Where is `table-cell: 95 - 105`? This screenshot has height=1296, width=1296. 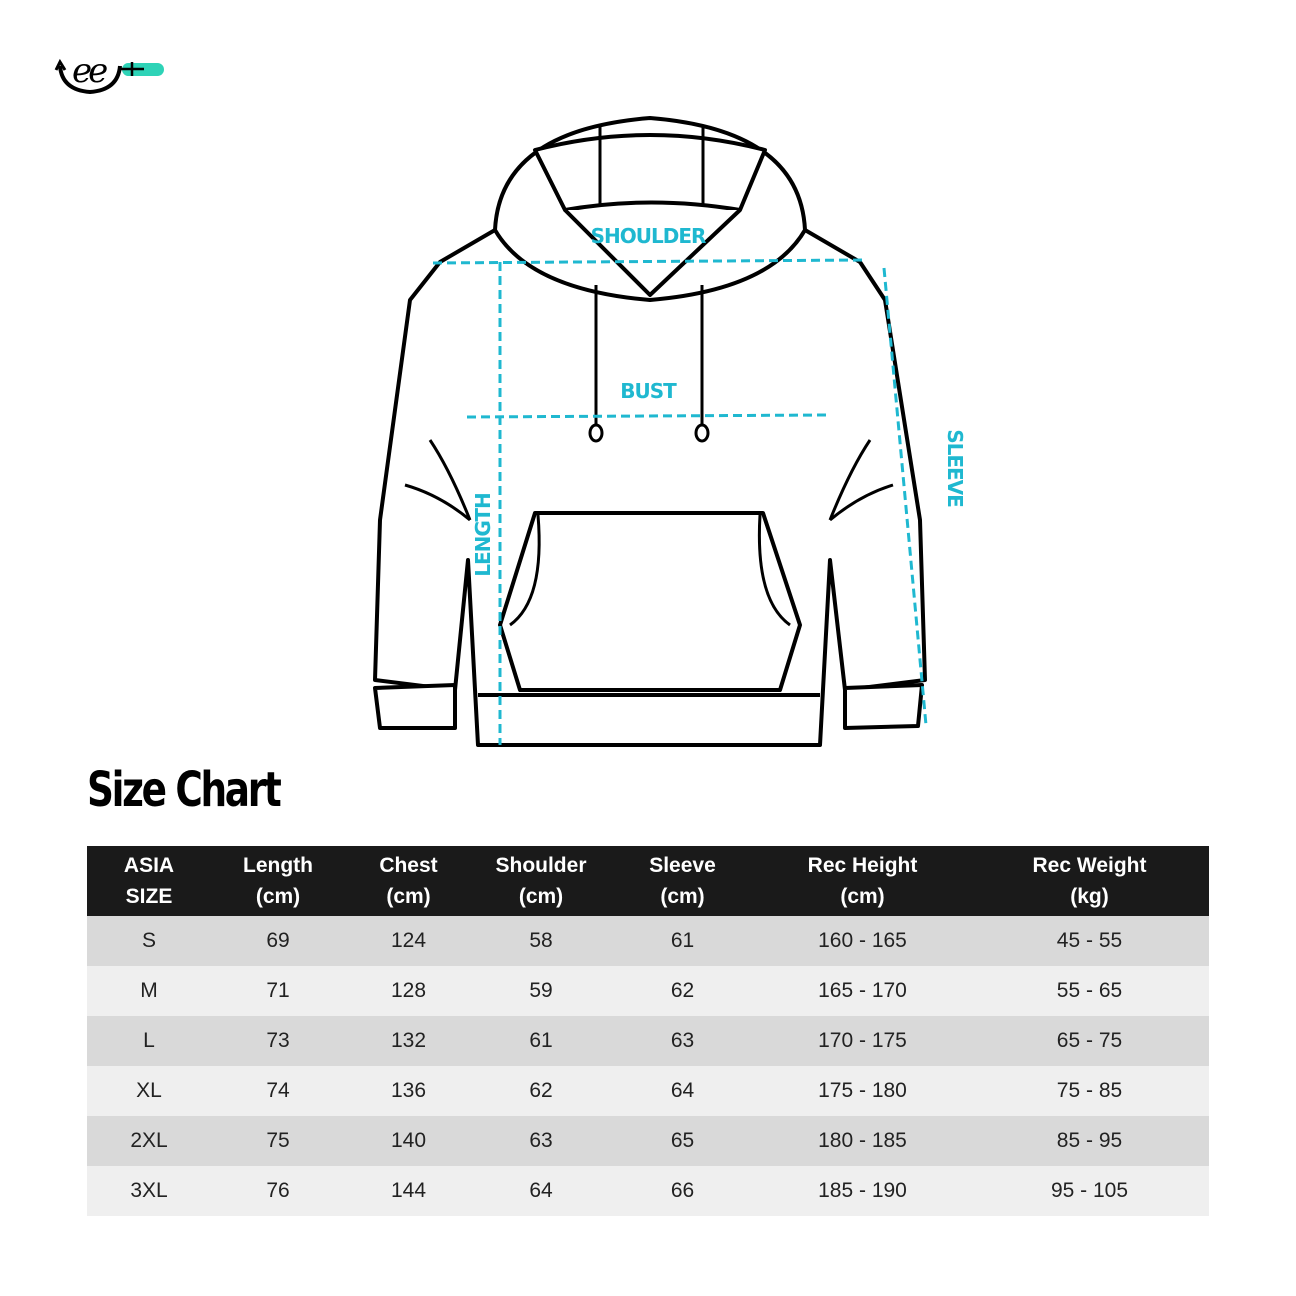
table-cell: 95 - 105 is located at coordinates (1089, 1191).